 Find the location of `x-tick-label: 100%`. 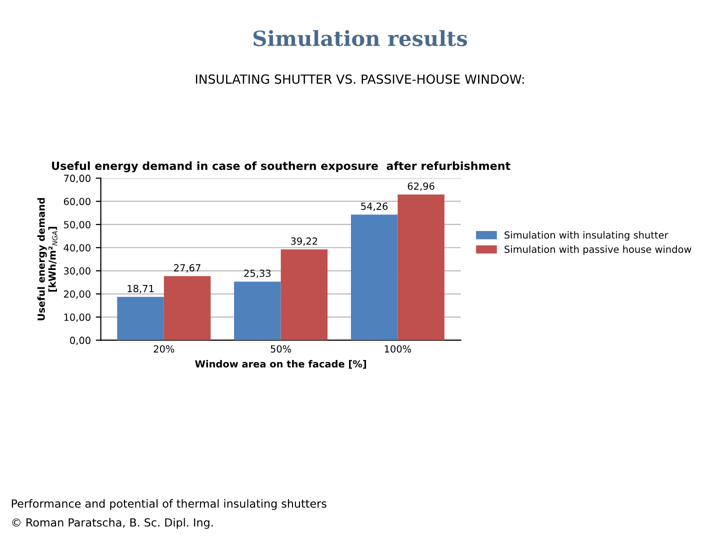

x-tick-label: 100% is located at coordinates (398, 349).